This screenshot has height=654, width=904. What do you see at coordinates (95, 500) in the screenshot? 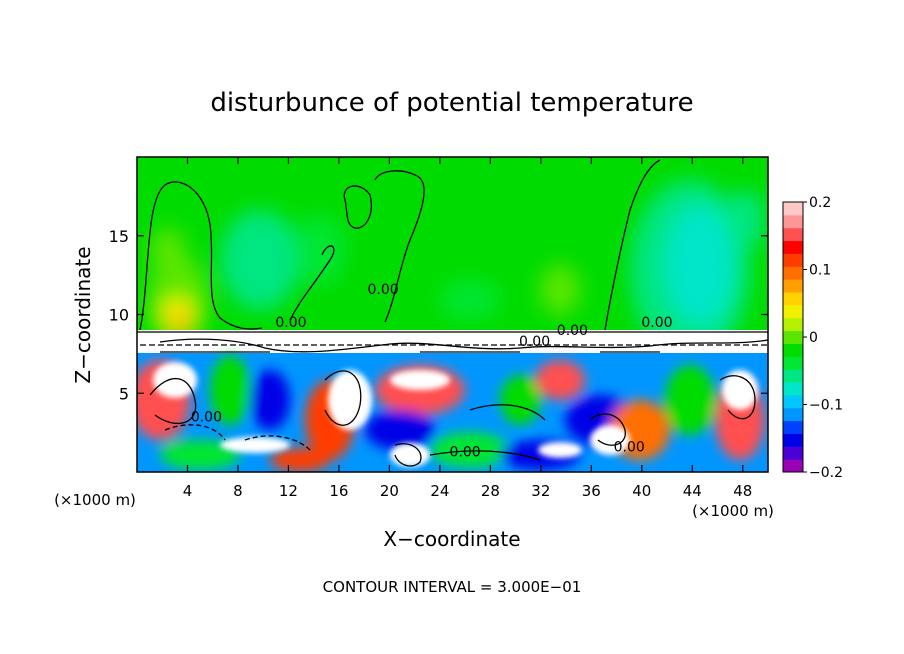
I see `y-unit-label: (×1000 m)` at bounding box center [95, 500].